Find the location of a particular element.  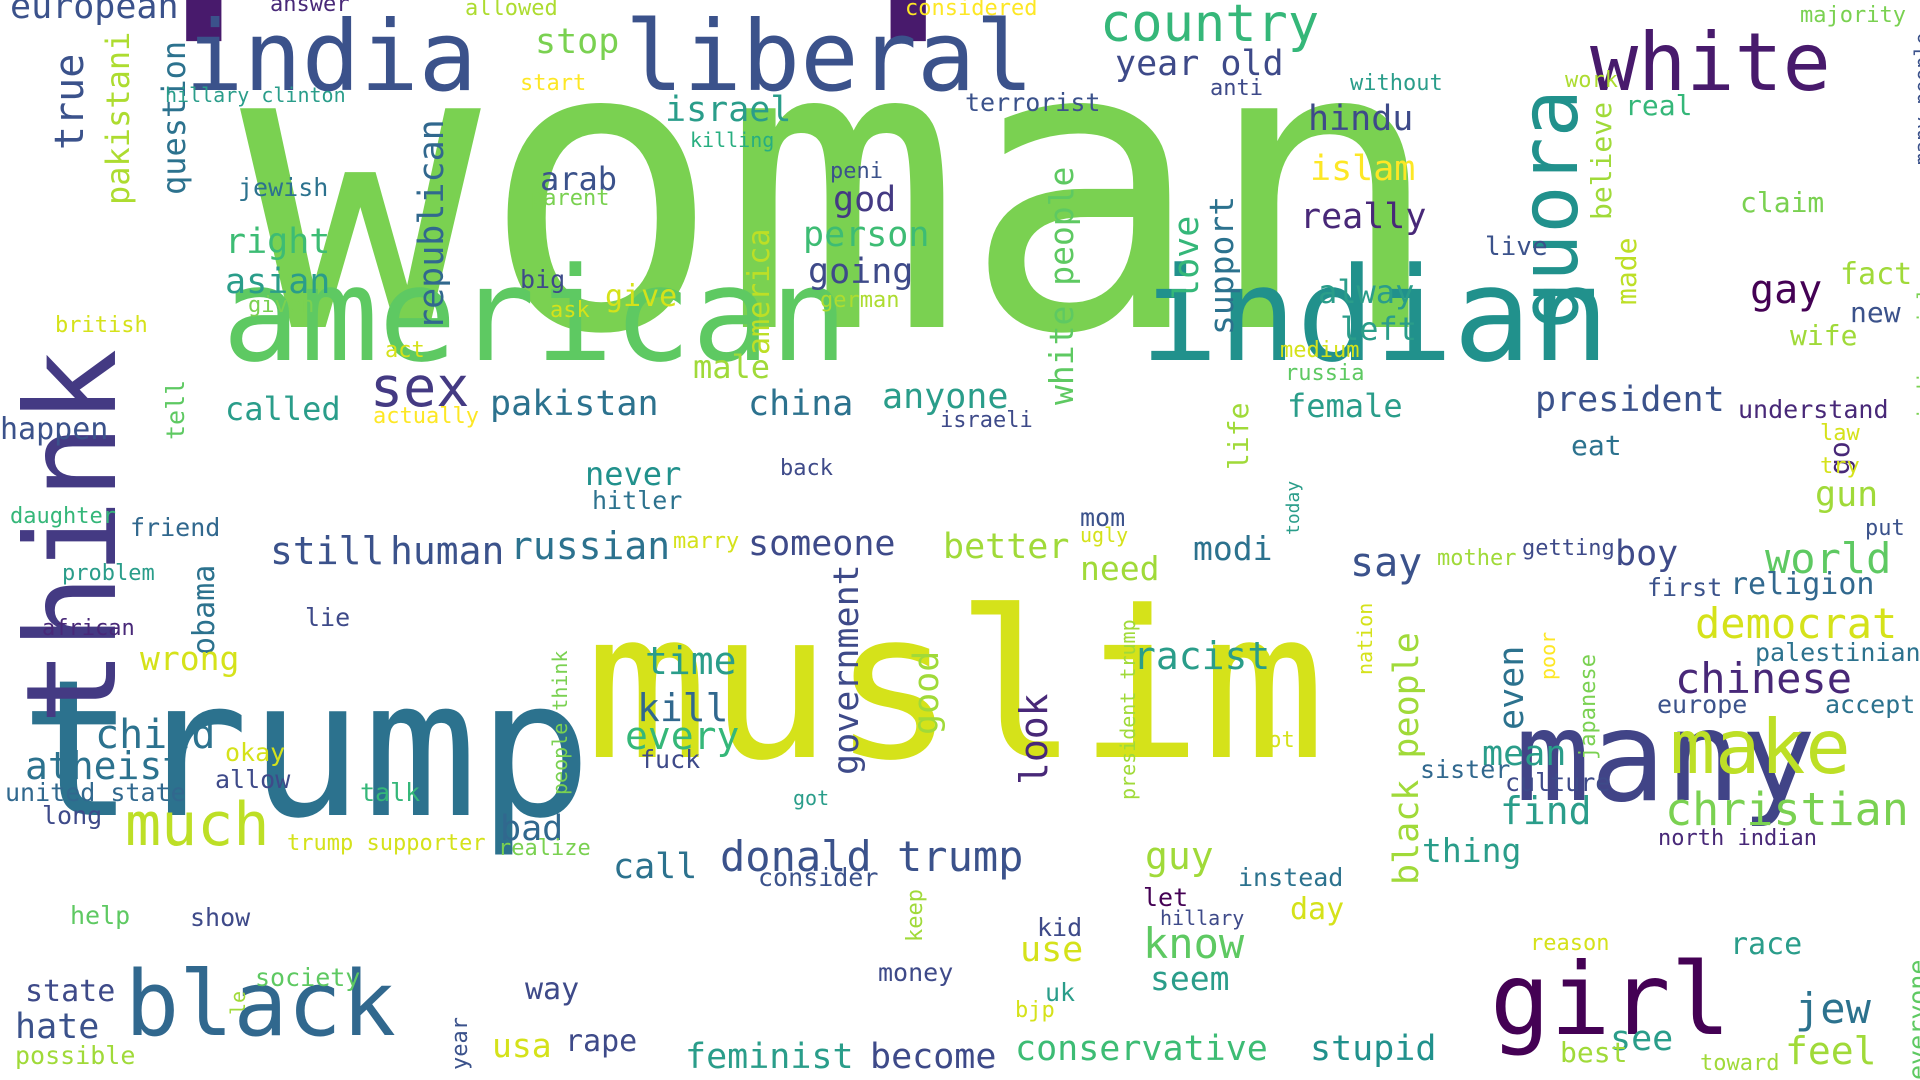

word-black: black is located at coordinates (260, 1004).